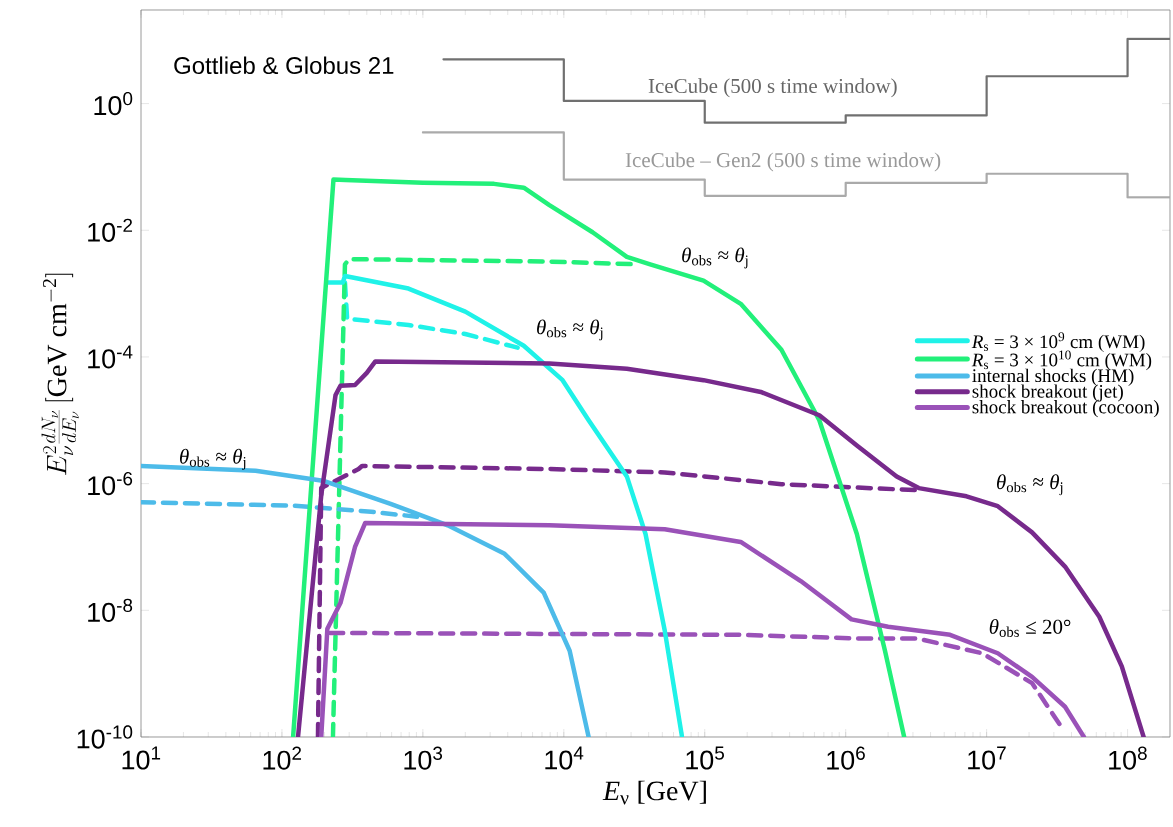  Describe the element at coordinates (1128, 758) in the screenshot. I see `x-tick-label: 10$^{8}$` at that location.